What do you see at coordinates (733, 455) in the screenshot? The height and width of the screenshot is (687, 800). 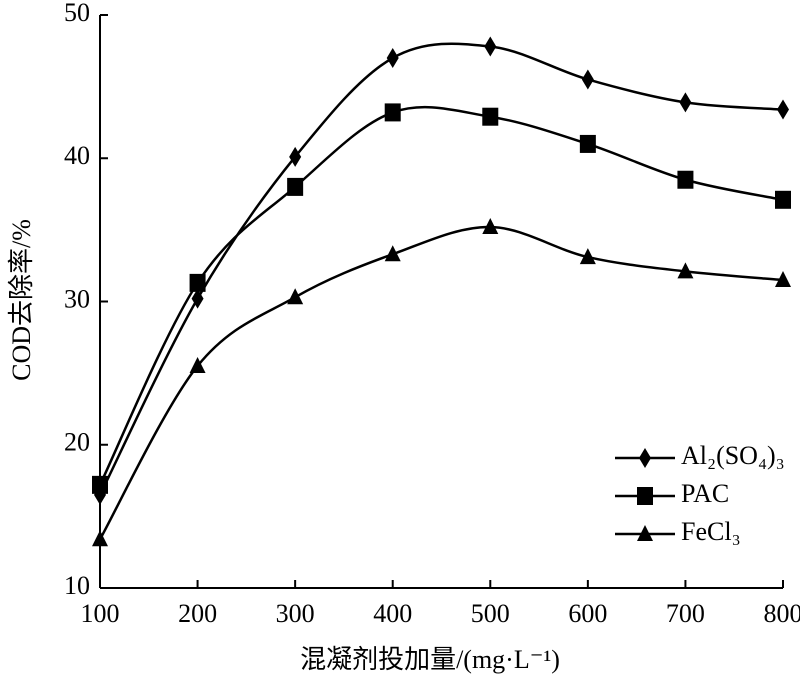 I see `legend-label: Al₂(SO₄)₃` at bounding box center [733, 455].